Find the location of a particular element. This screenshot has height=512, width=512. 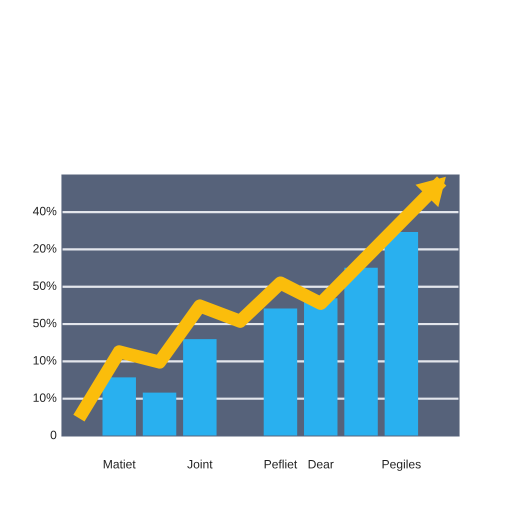

x-tick-label: Pefliet is located at coordinates (281, 464).